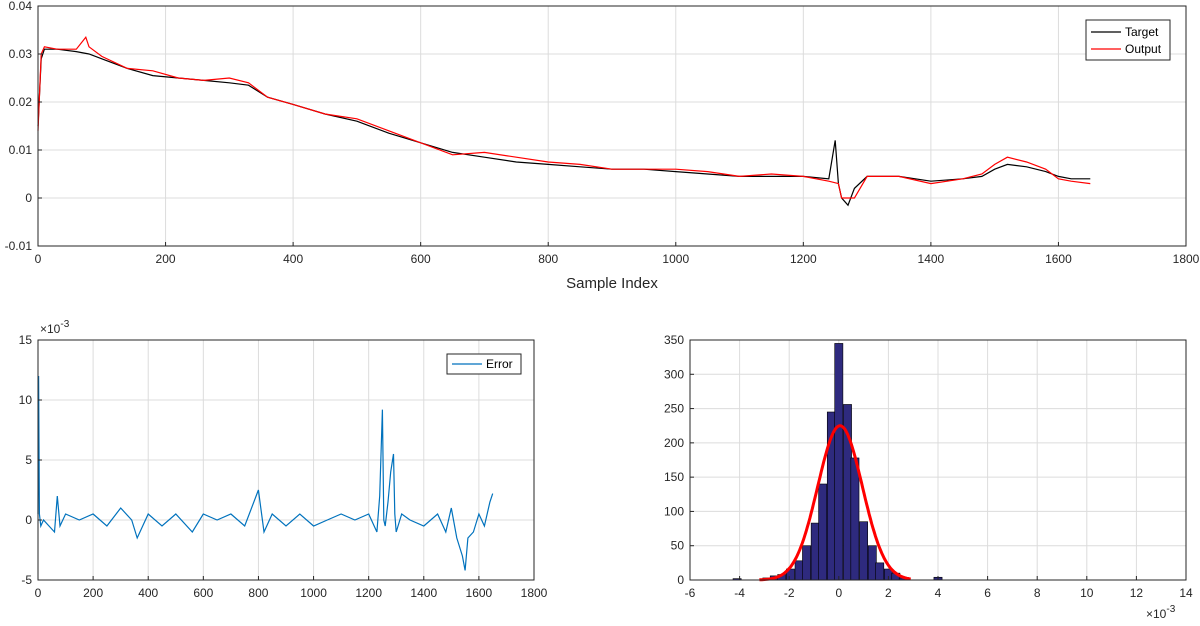 The width and height of the screenshot is (1200, 626). I want to click on error-plot-x-tick-label: 400, so click(148, 593).